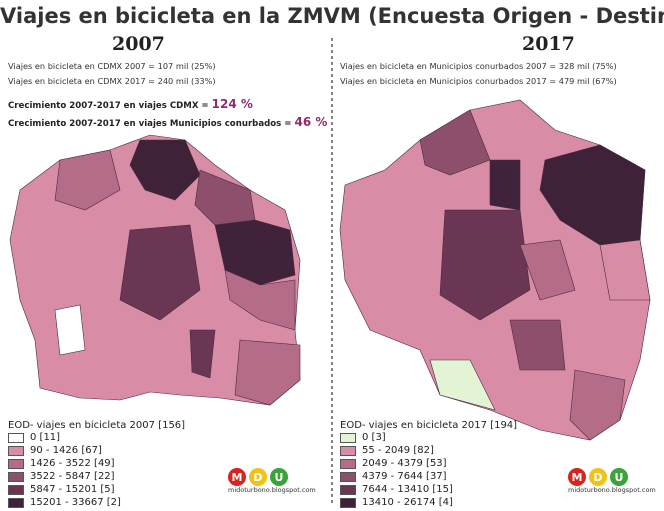 The width and height of the screenshot is (664, 511). I want to click on legend-item: 3522 - 5847 [22], so click(96, 476).